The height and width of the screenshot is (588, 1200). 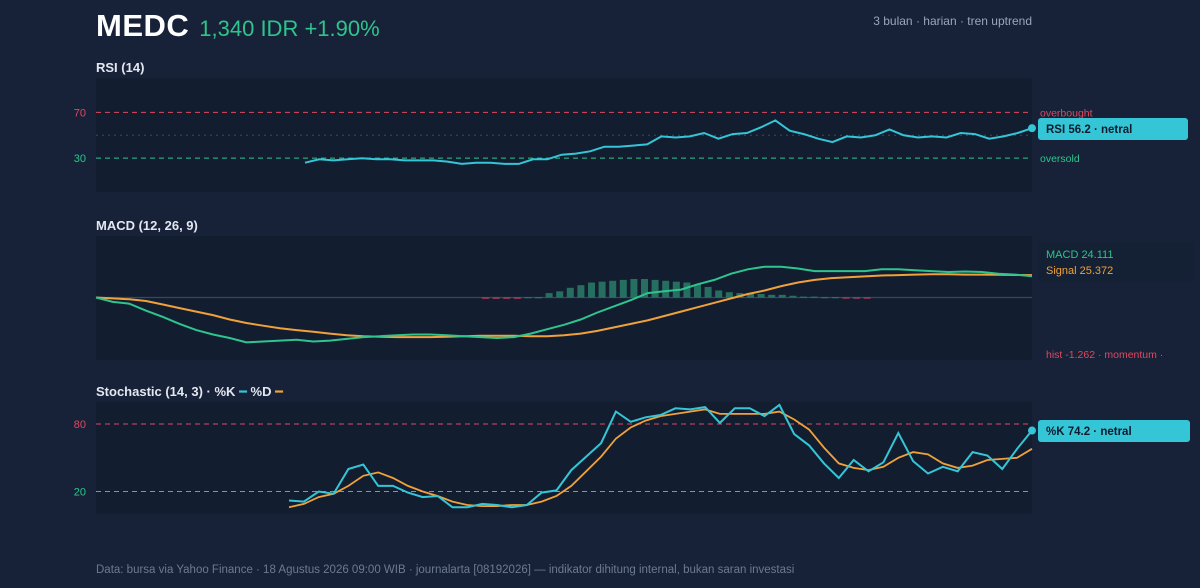 What do you see at coordinates (80, 113) in the screenshot?
I see `rsi-tick-70: 70` at bounding box center [80, 113].